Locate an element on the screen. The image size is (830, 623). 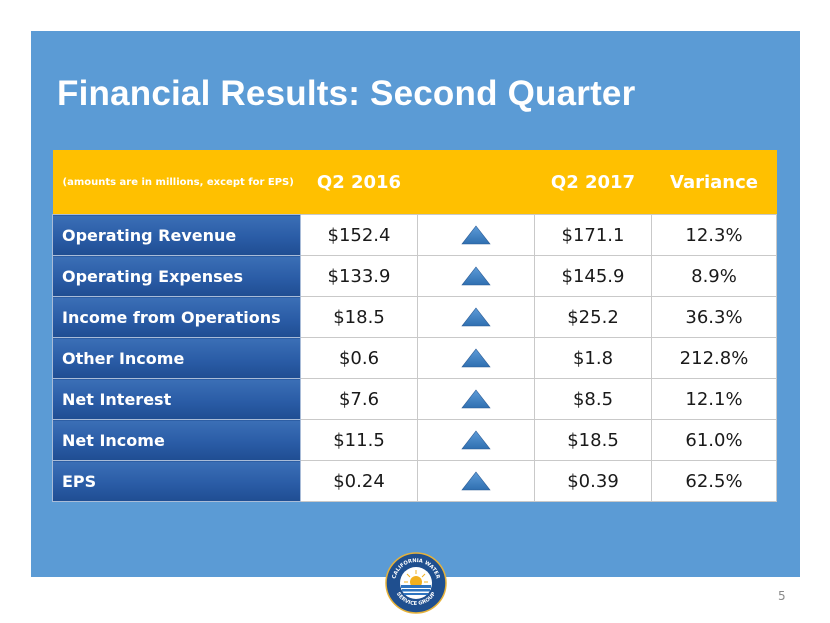
variance-value: 61.0% is located at coordinates (714, 440).